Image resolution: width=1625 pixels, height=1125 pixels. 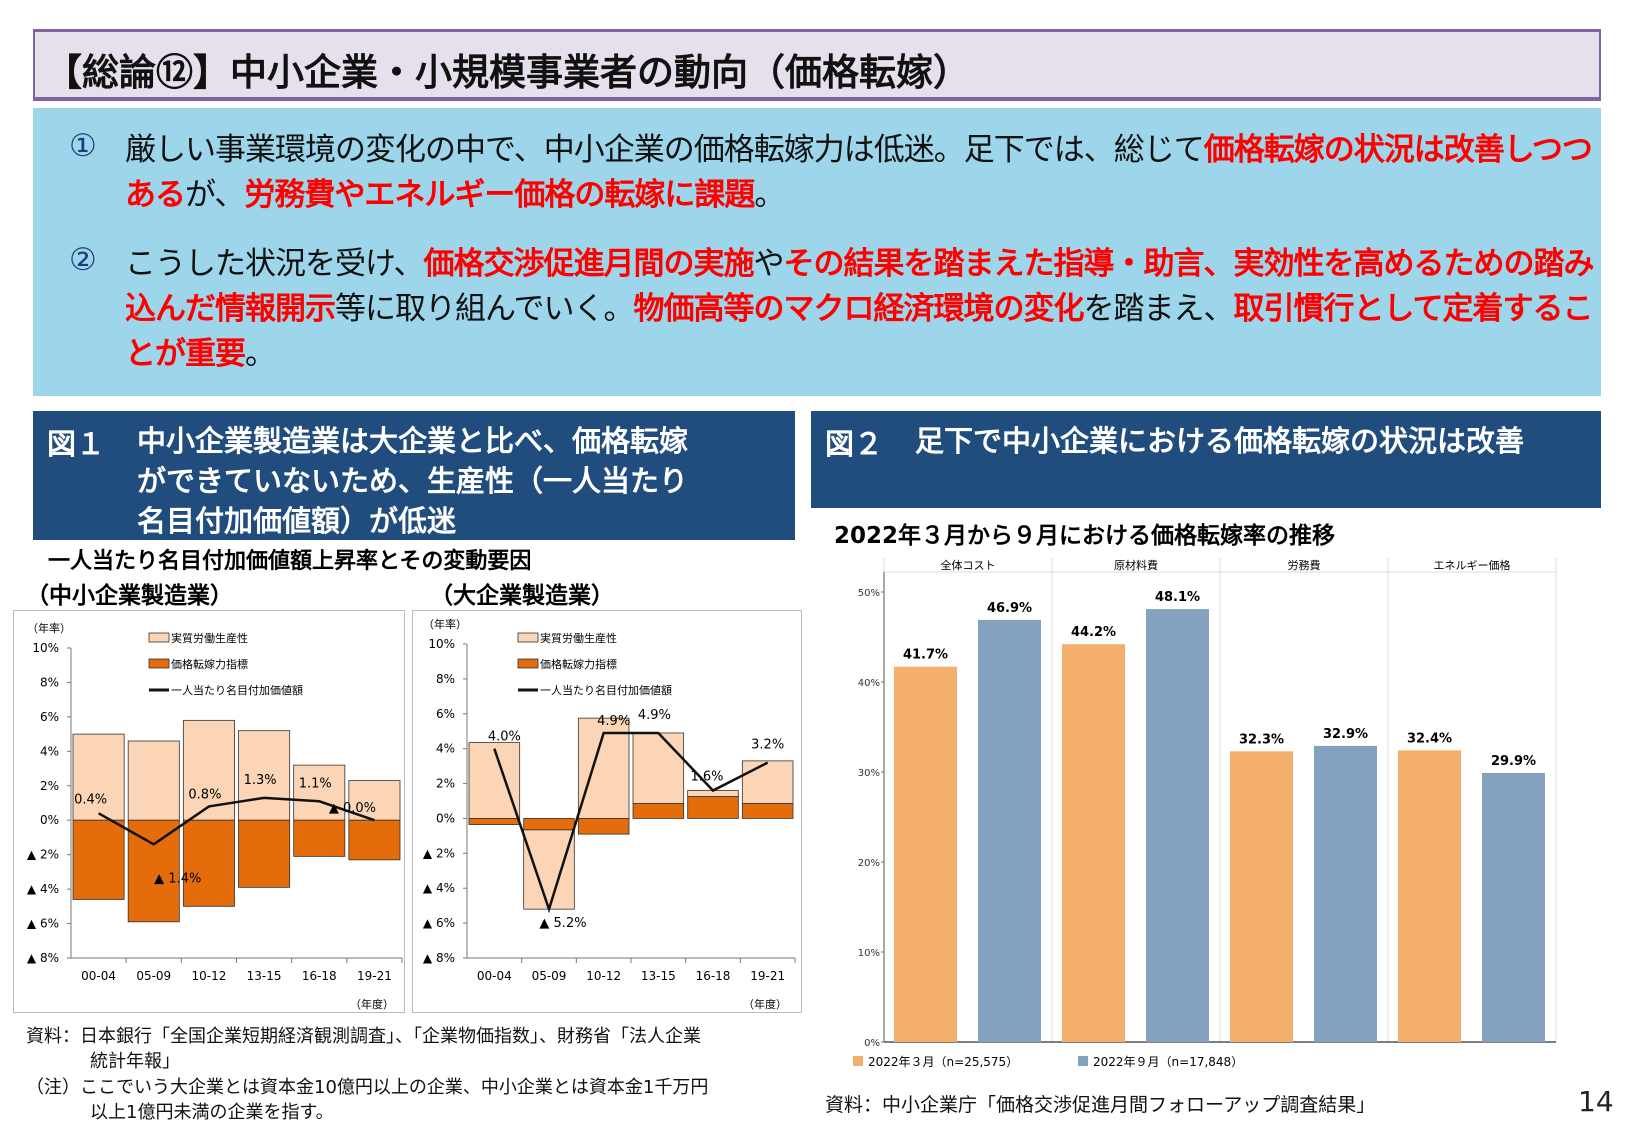 What do you see at coordinates (768, 264) in the screenshot?
I see `body-text: や` at bounding box center [768, 264].